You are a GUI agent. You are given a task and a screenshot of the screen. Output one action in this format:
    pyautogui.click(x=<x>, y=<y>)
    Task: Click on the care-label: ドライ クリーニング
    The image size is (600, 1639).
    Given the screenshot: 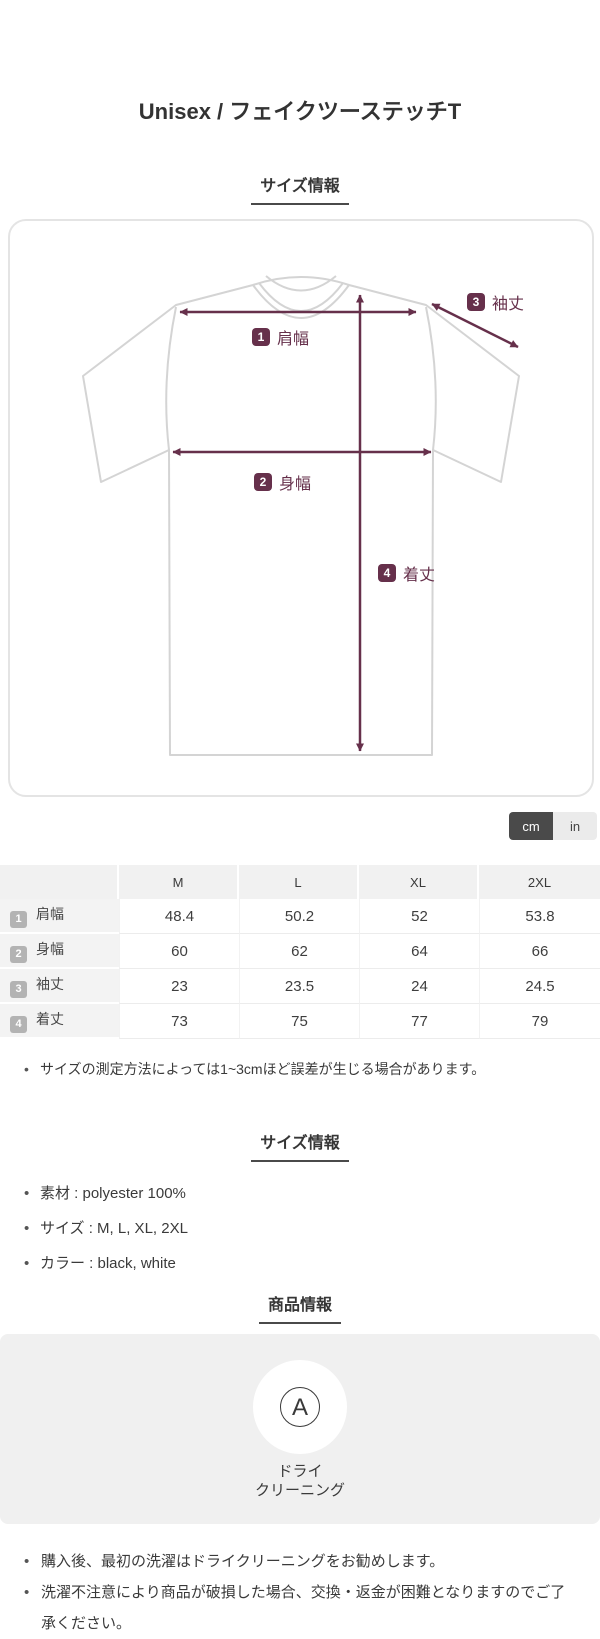 What is the action you would take?
    pyautogui.click(x=299, y=1481)
    